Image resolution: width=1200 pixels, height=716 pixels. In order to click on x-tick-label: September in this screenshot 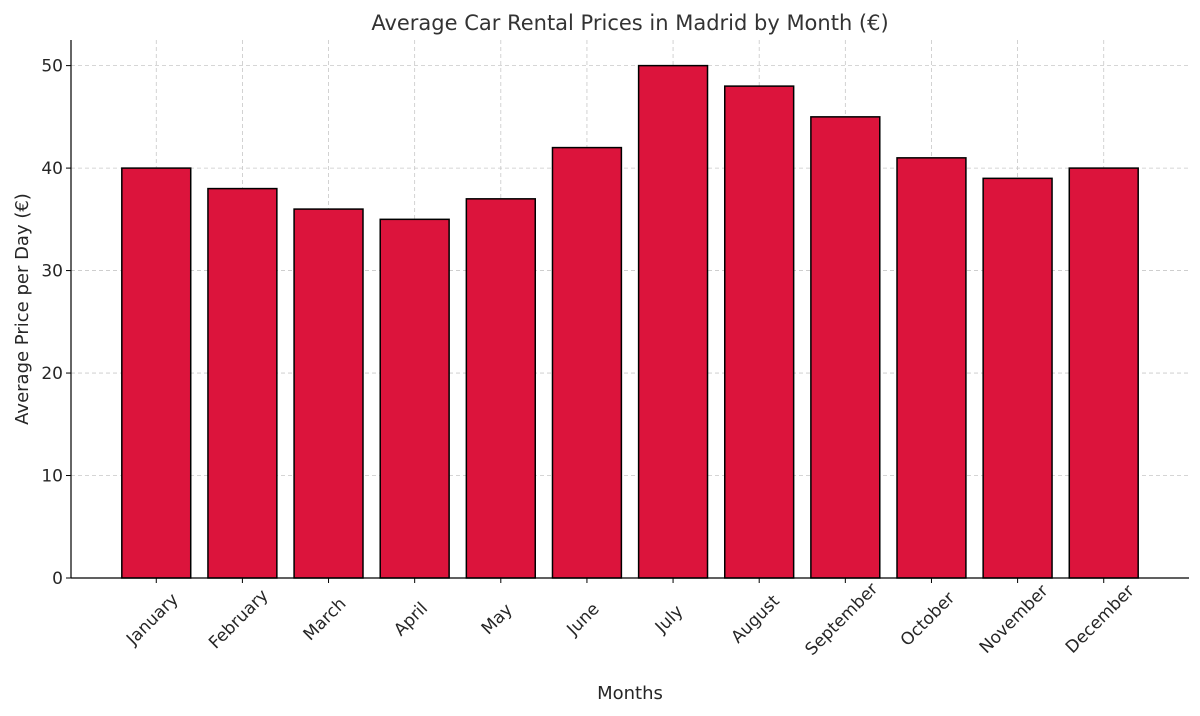, I will do `click(842, 619)`.